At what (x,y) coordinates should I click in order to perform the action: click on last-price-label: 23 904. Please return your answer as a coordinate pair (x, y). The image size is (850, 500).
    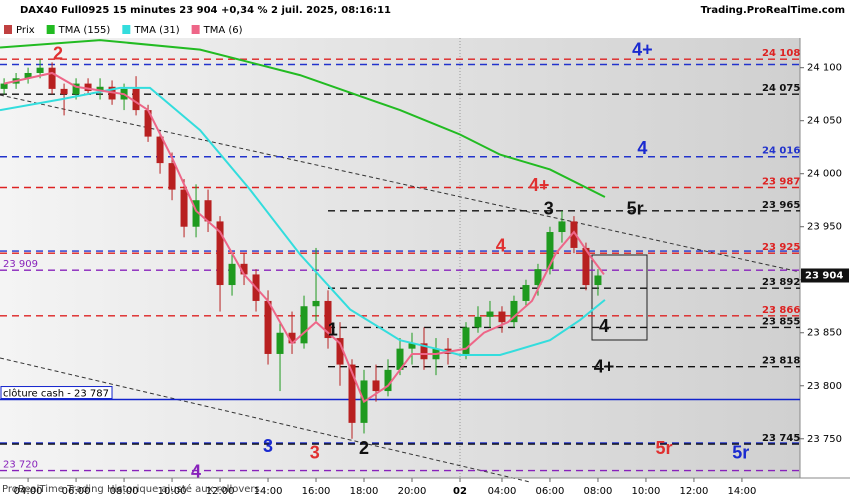
    Looking at the image, I should click on (824, 275).